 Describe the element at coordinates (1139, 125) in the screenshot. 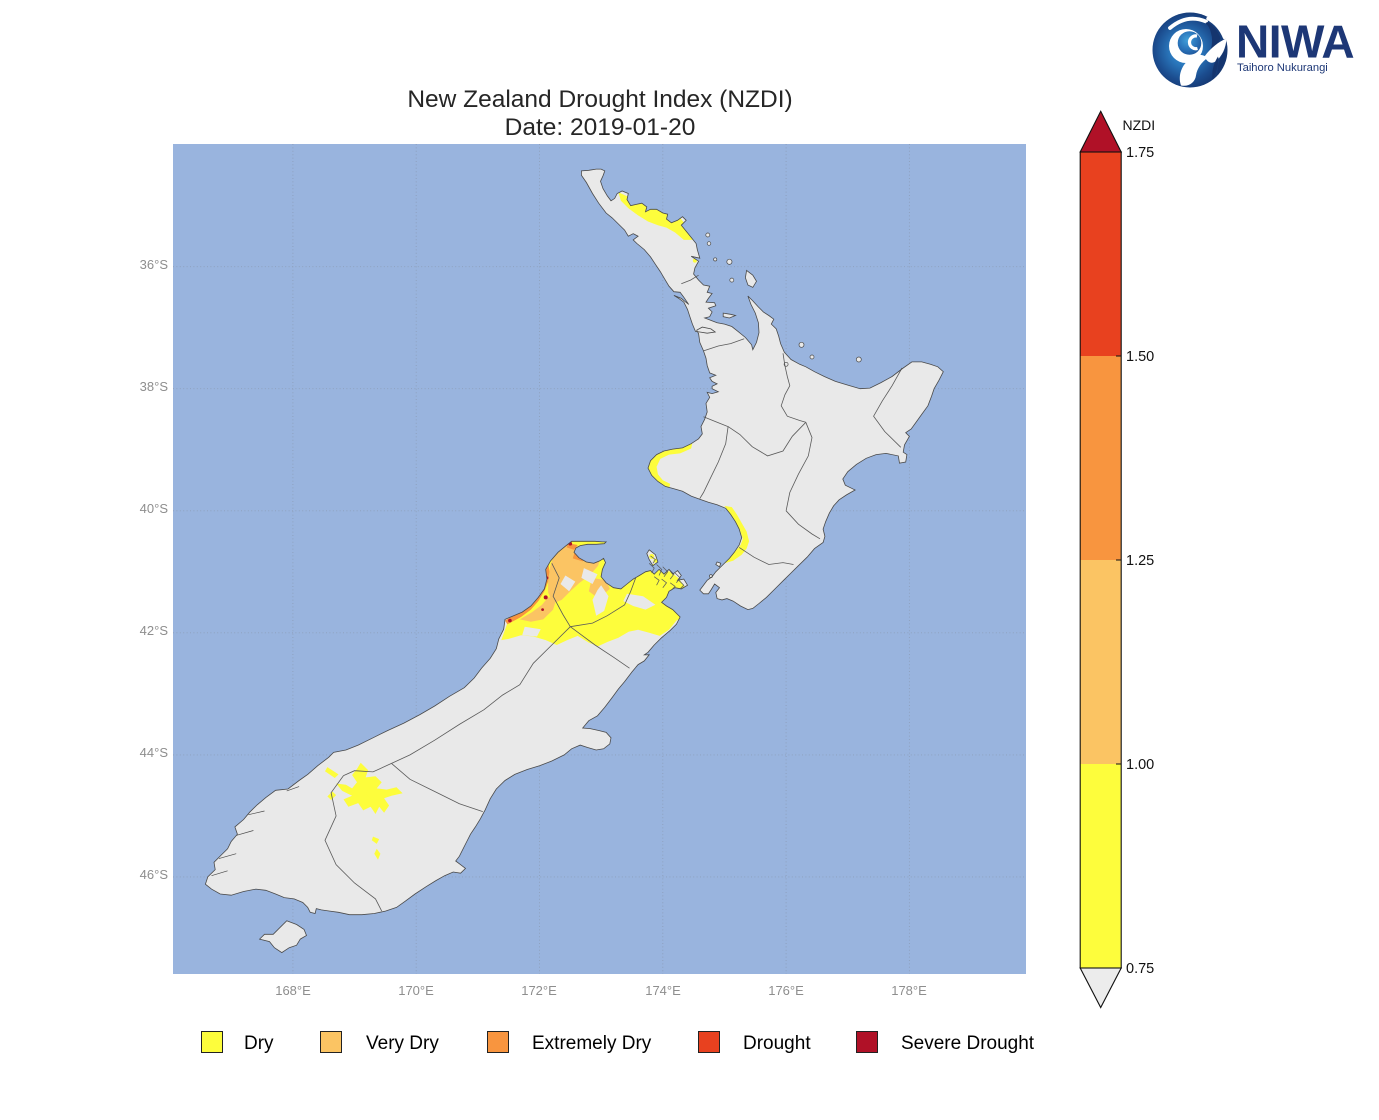

I see `svg-text: NZDI` at that location.